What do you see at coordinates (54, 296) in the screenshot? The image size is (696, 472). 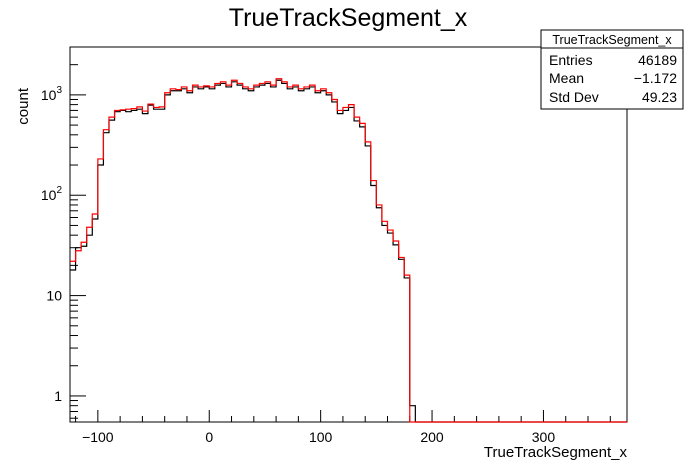 I see `y-tick-label: 10` at bounding box center [54, 296].